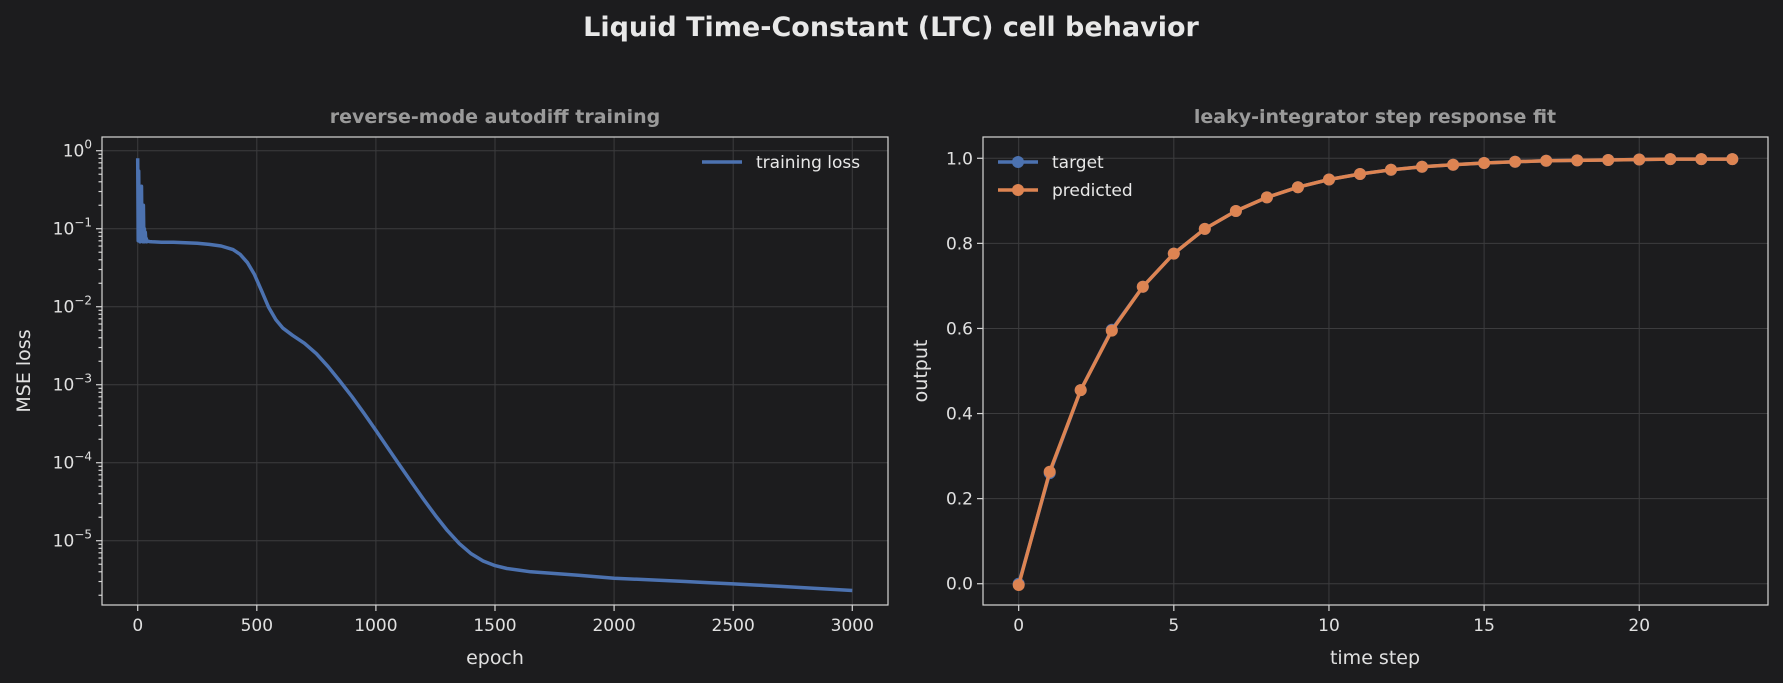 The image size is (1783, 683). Describe the element at coordinates (1329, 626) in the screenshot. I see `step-chart-xtick-label: 10` at that location.